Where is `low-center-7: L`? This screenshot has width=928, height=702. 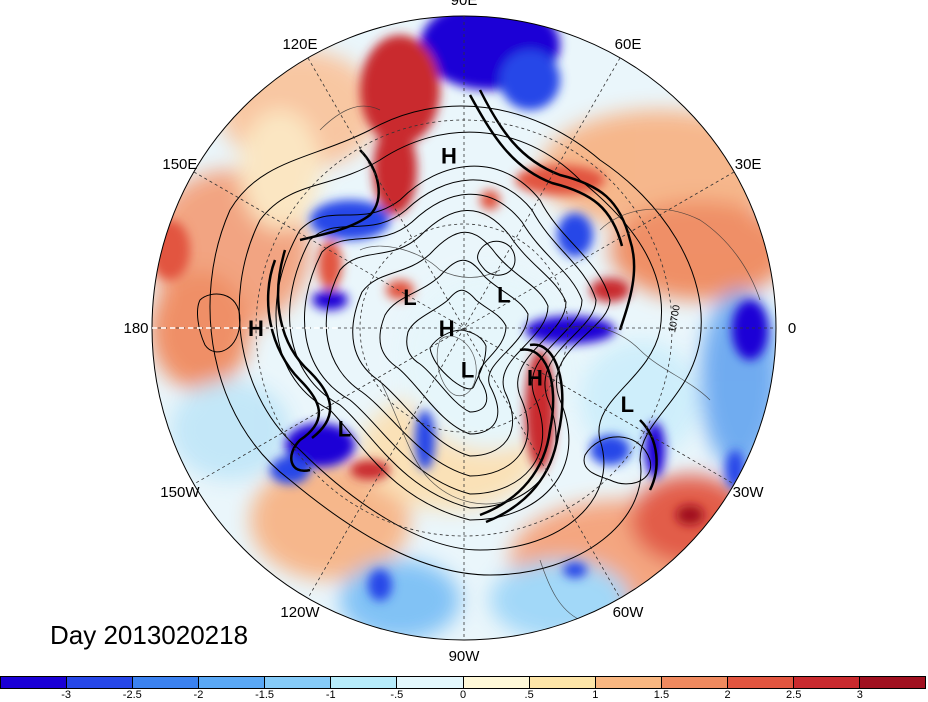
low-center-7: L is located at coordinates (344, 428).